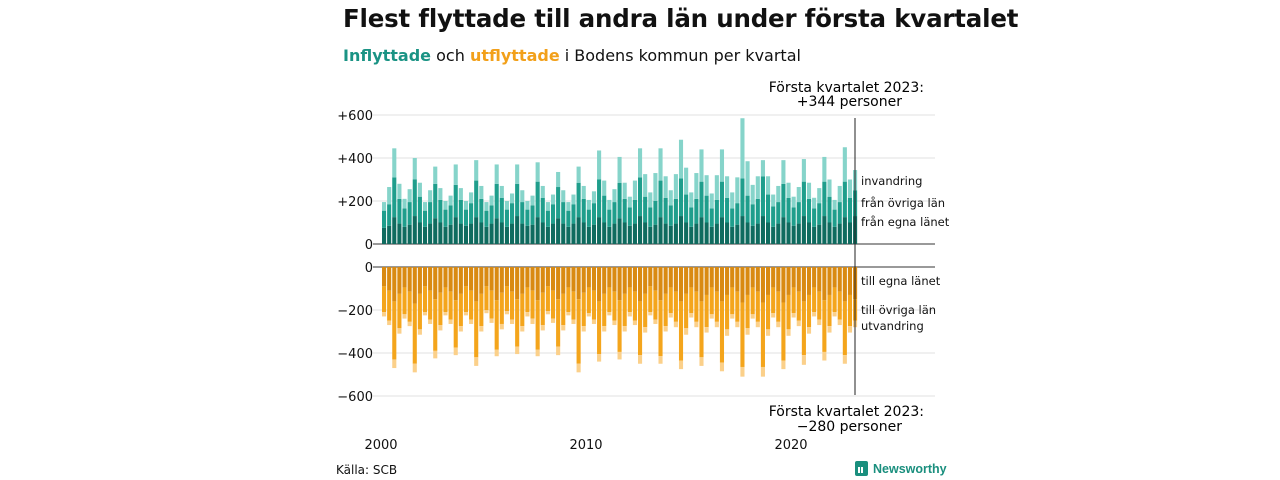  What do you see at coordinates (901, 468) in the screenshot?
I see `brand-logo: Newsworthy` at bounding box center [901, 468].